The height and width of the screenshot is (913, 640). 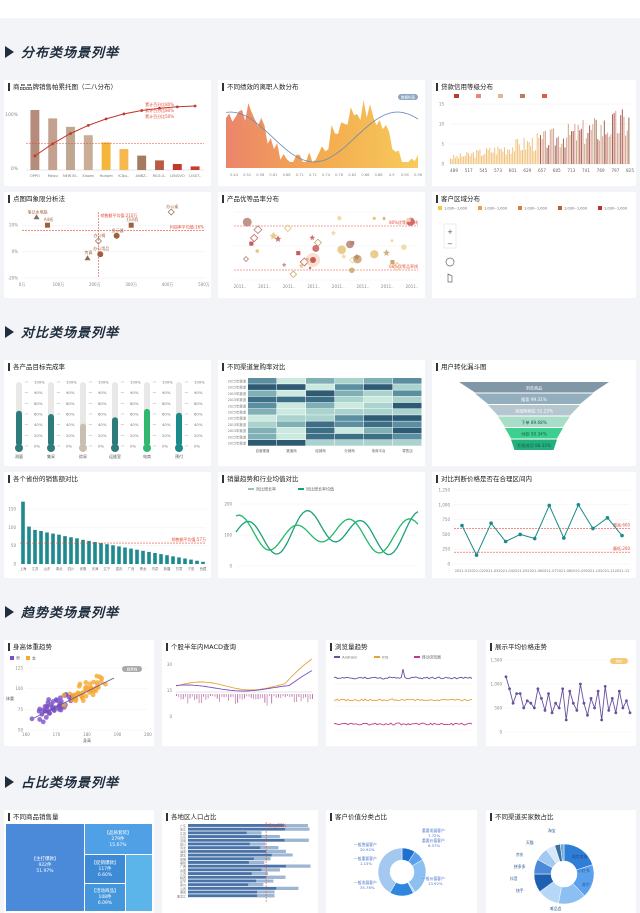 I want to click on category-label: 集采, so click(x=51, y=456).